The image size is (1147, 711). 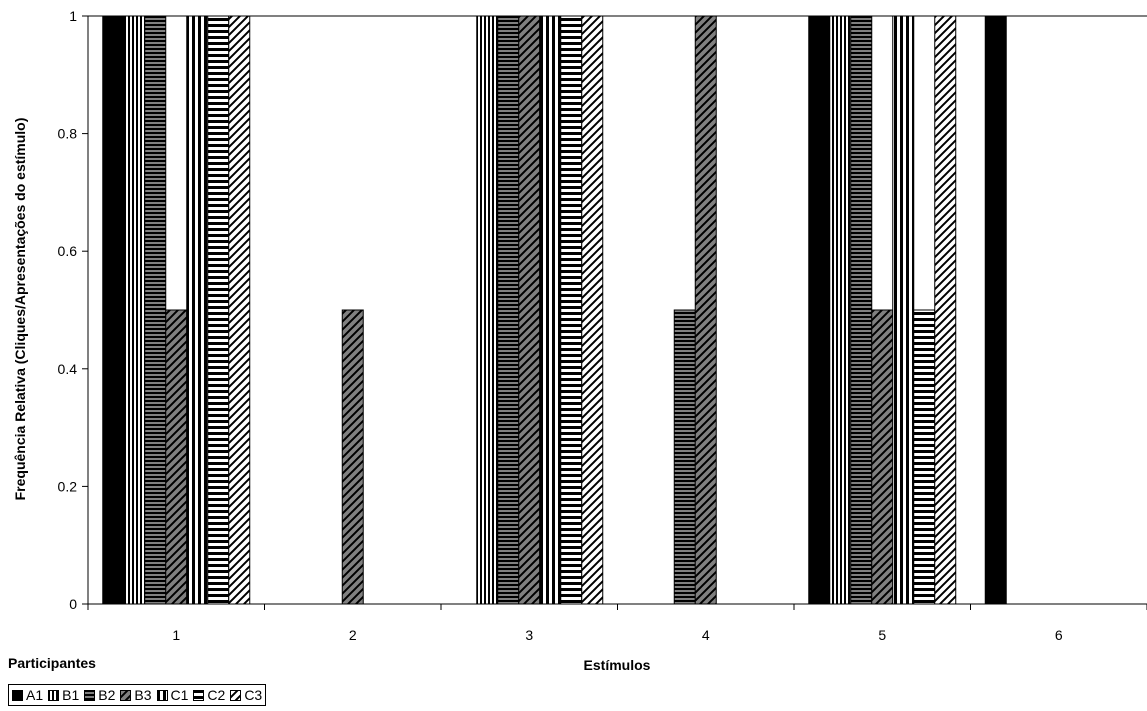 What do you see at coordinates (73, 604) in the screenshot?
I see `y-tick-label: 0` at bounding box center [73, 604].